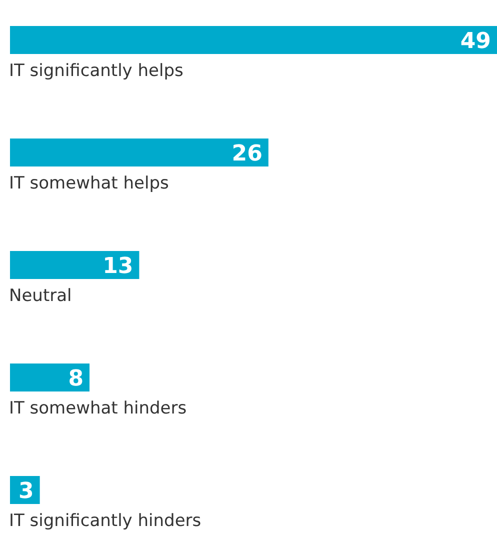 The image size is (497, 535). Describe the element at coordinates (96, 71) in the screenshot. I see `y-tick-label: IT significantly helps` at that location.